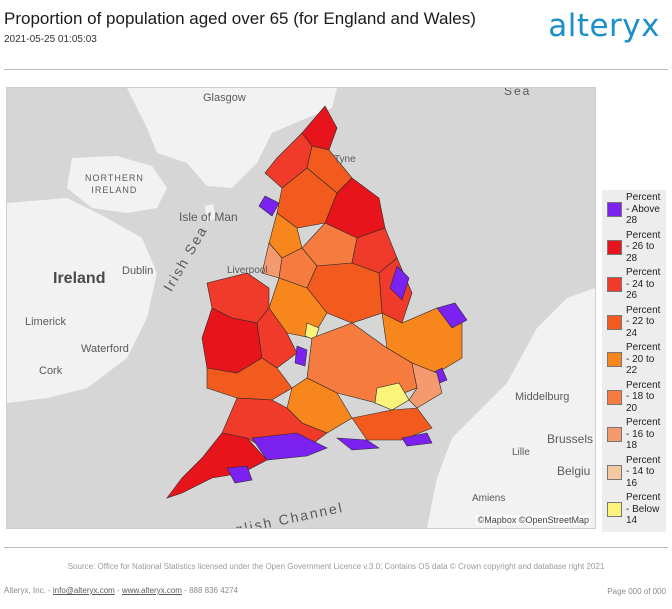  What do you see at coordinates (392, 396) in the screenshot?
I see `region-london` at bounding box center [392, 396].